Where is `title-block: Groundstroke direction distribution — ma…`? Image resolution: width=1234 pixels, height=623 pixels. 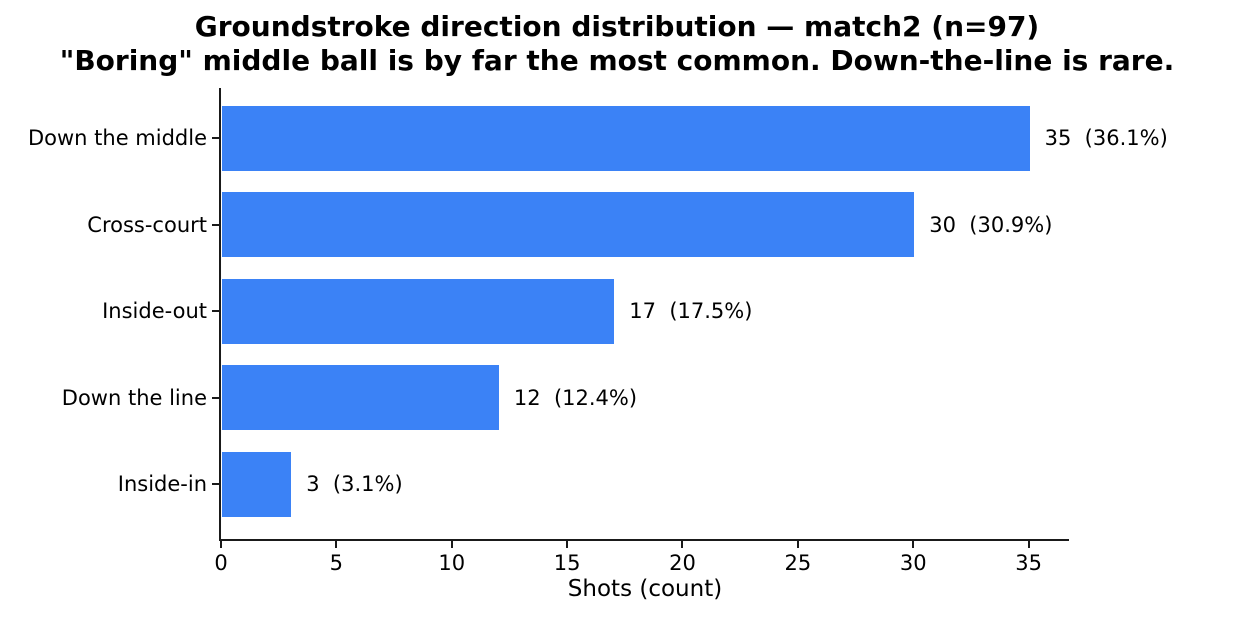
title-block: Groundstroke direction distribution — ma… is located at coordinates (617, 44).